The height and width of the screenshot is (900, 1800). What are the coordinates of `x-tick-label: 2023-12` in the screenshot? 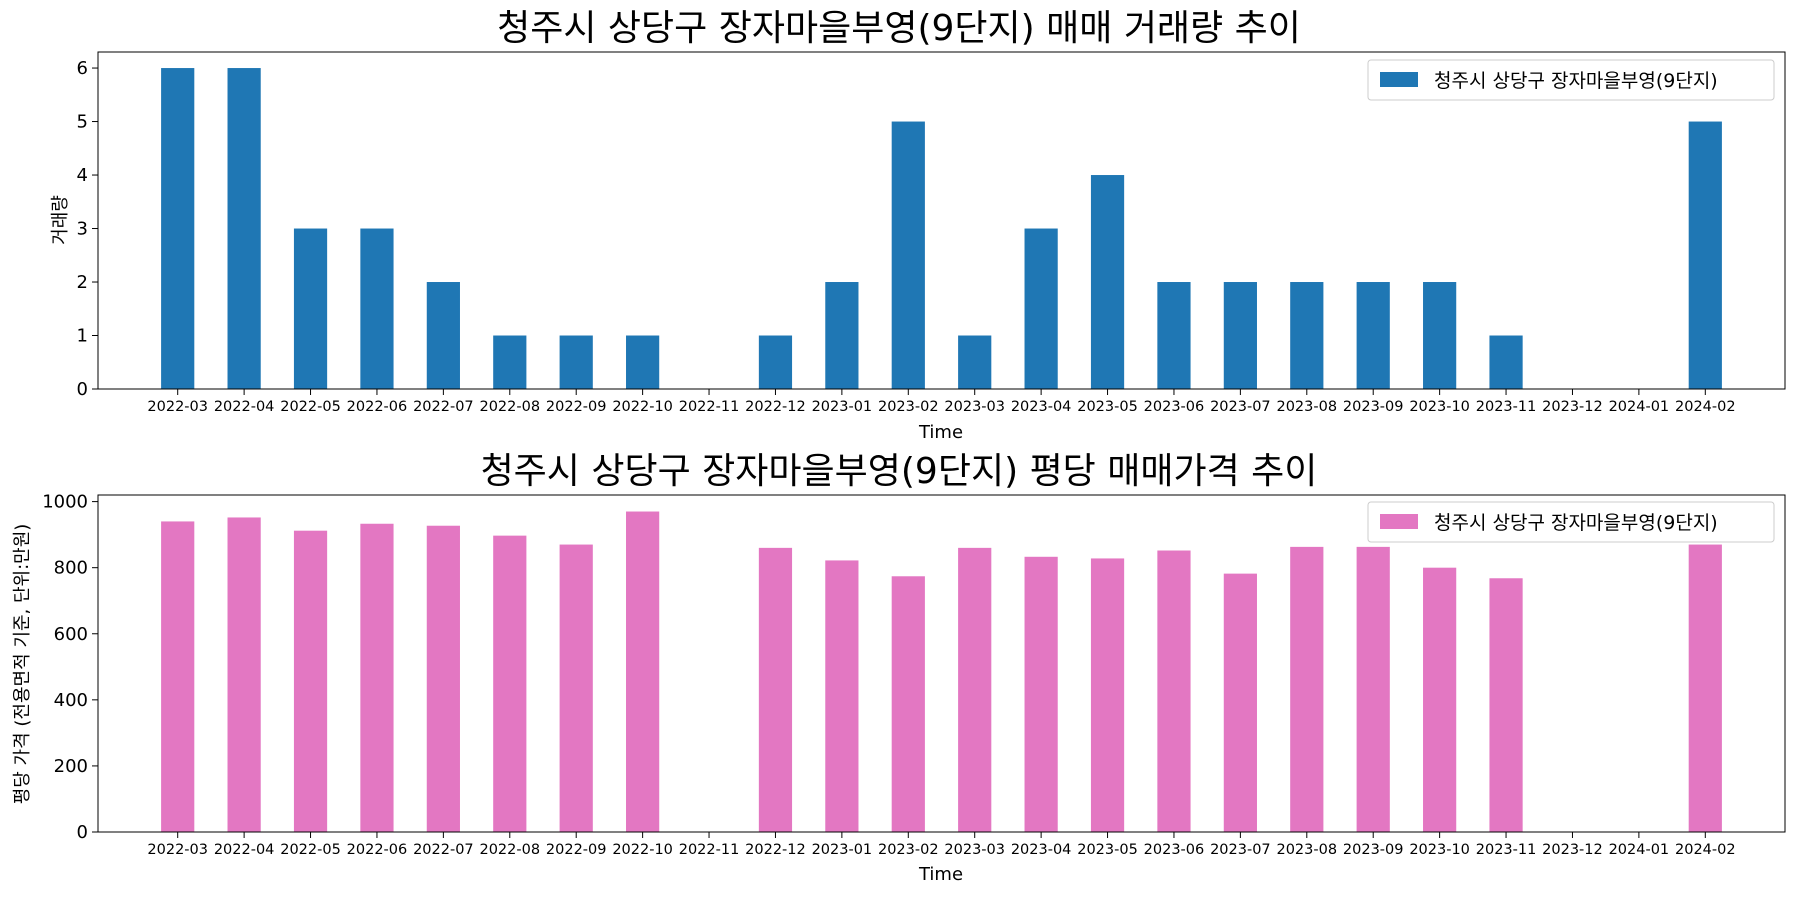 It's located at (1572, 407).